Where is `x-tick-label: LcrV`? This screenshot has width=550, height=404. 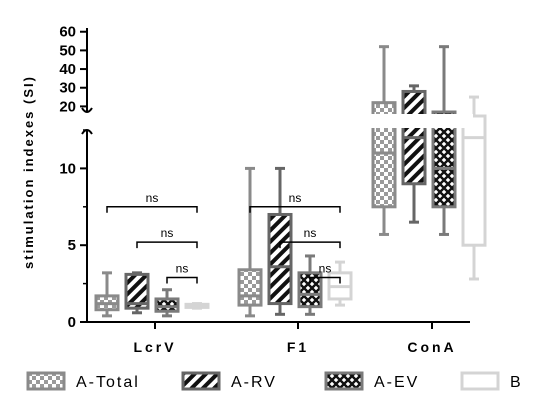
x-tick-label: LcrV is located at coordinates (154, 347).